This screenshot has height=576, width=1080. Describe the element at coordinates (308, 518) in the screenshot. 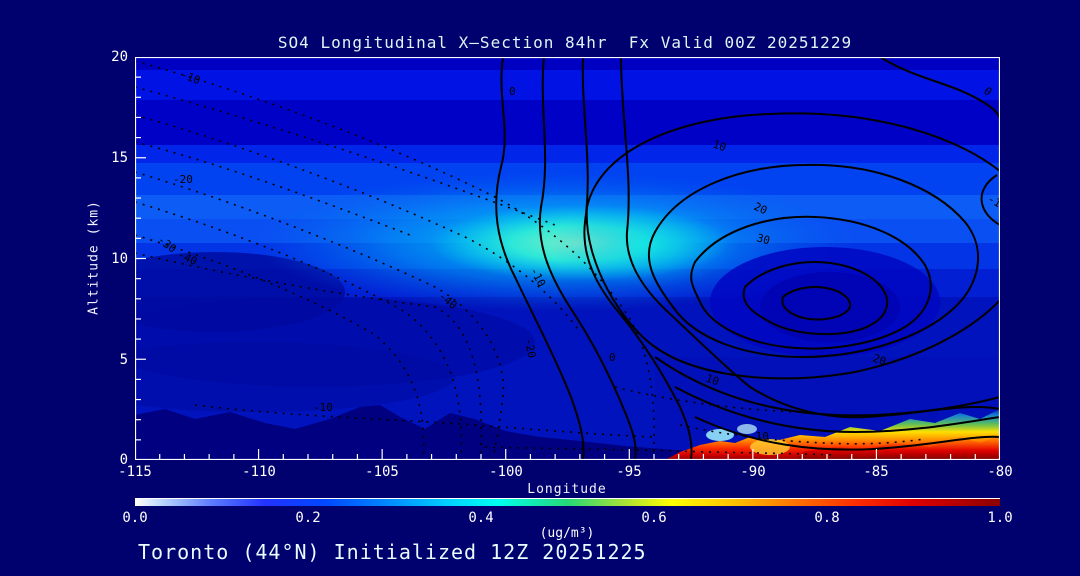

I see `colorbar-tick-label: 0.2` at that location.